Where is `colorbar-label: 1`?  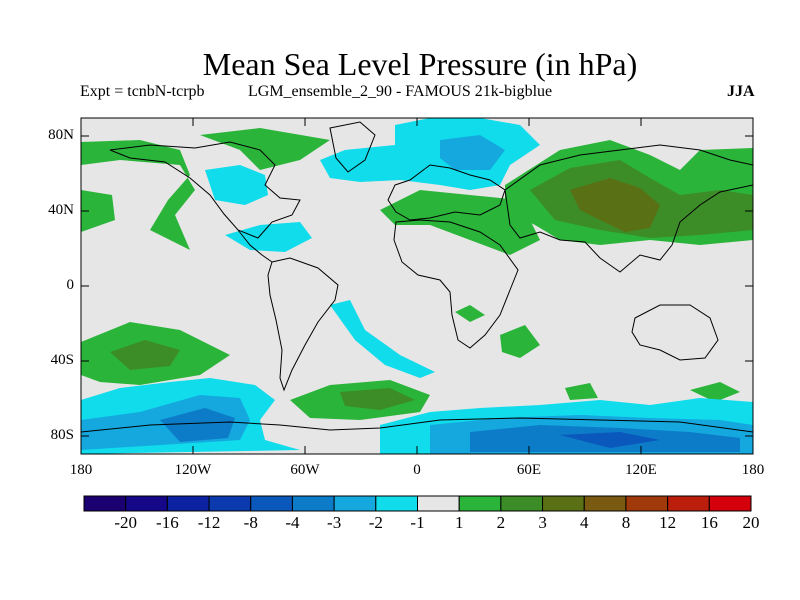 colorbar-label: 1 is located at coordinates (459, 522).